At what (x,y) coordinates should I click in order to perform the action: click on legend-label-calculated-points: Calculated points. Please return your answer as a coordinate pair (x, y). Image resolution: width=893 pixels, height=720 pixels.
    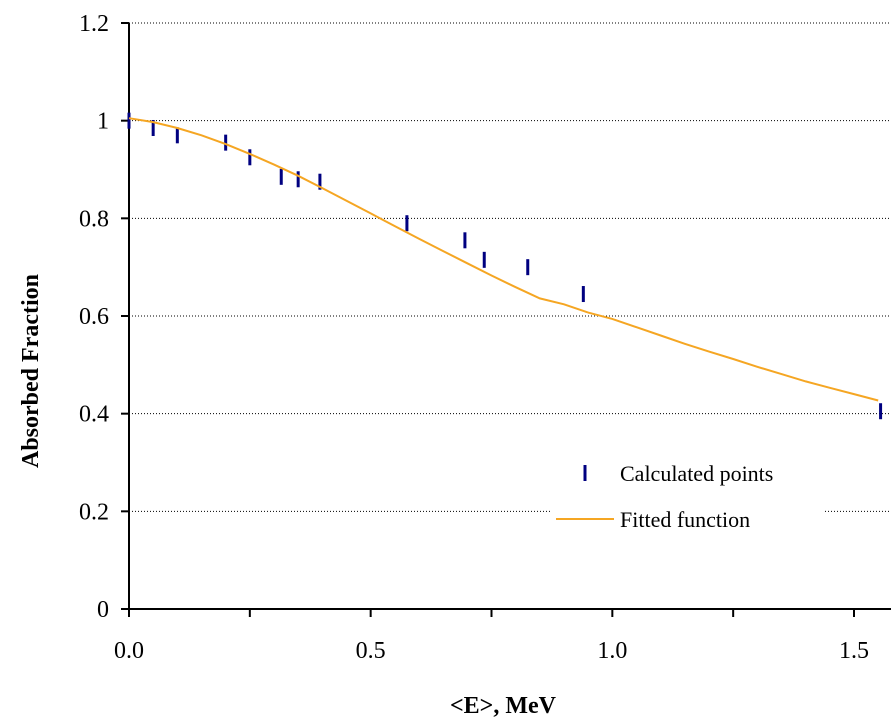
    Looking at the image, I should click on (696, 473).